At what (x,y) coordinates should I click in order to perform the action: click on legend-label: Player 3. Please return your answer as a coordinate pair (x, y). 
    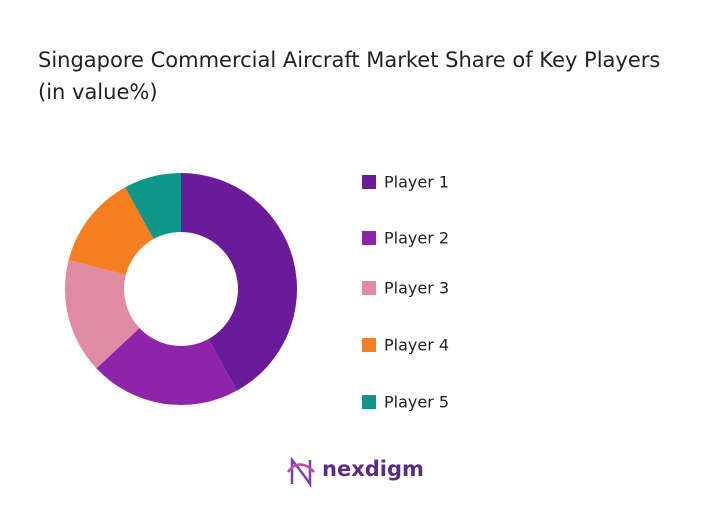
    Looking at the image, I should click on (416, 288).